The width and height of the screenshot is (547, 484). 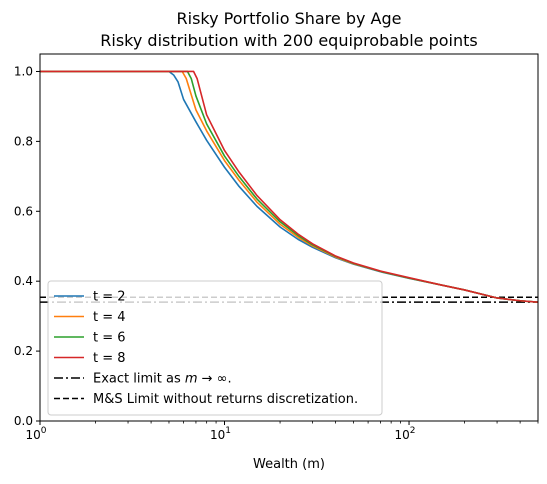 I want to click on legend-label-5: Exact limit as m → ∞., so click(x=162, y=379).